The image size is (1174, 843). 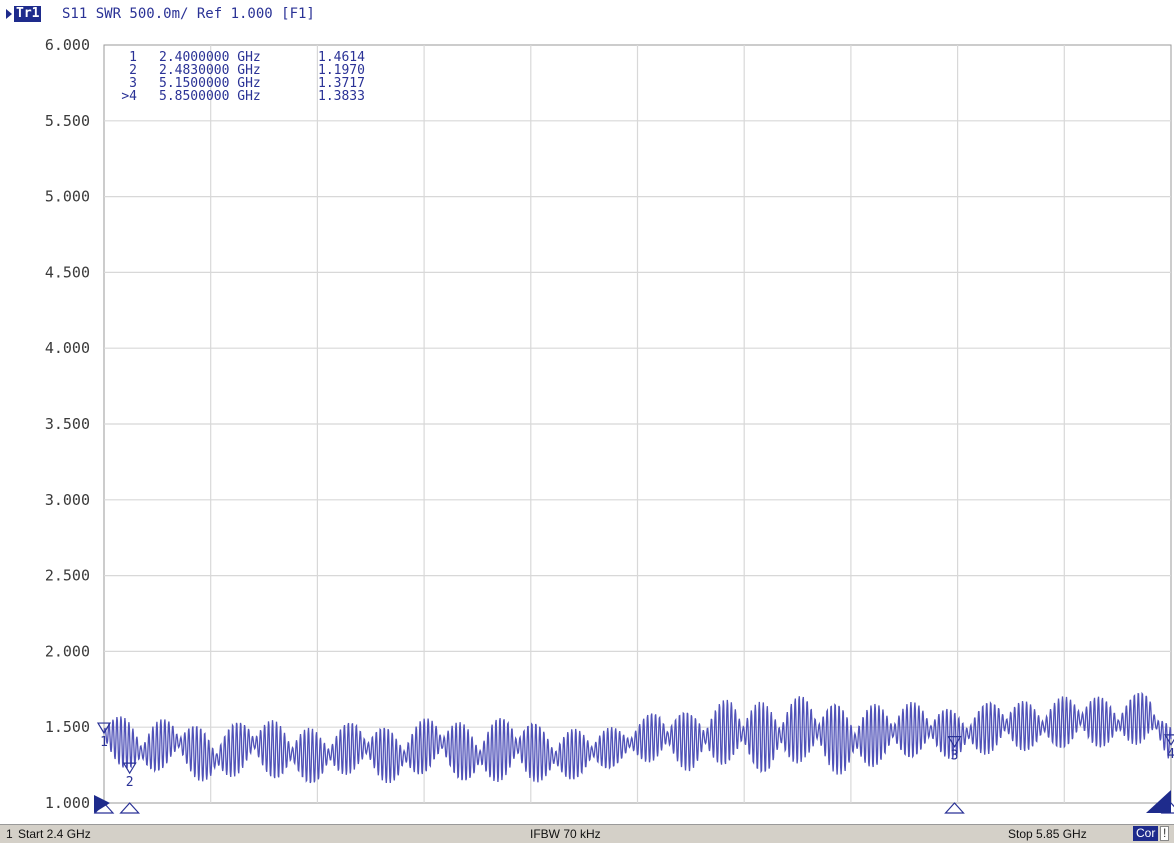 I want to click on y-tick-label: 3.500, so click(x=67, y=424).